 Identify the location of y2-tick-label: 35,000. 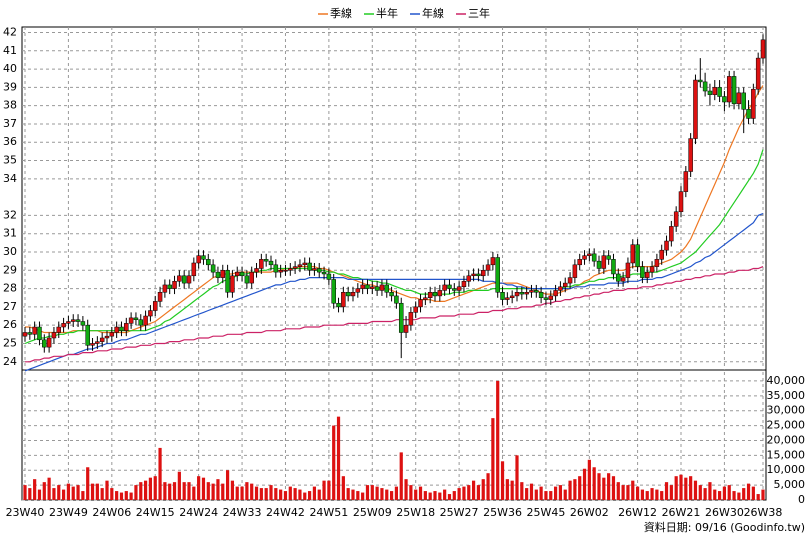
(786, 395).